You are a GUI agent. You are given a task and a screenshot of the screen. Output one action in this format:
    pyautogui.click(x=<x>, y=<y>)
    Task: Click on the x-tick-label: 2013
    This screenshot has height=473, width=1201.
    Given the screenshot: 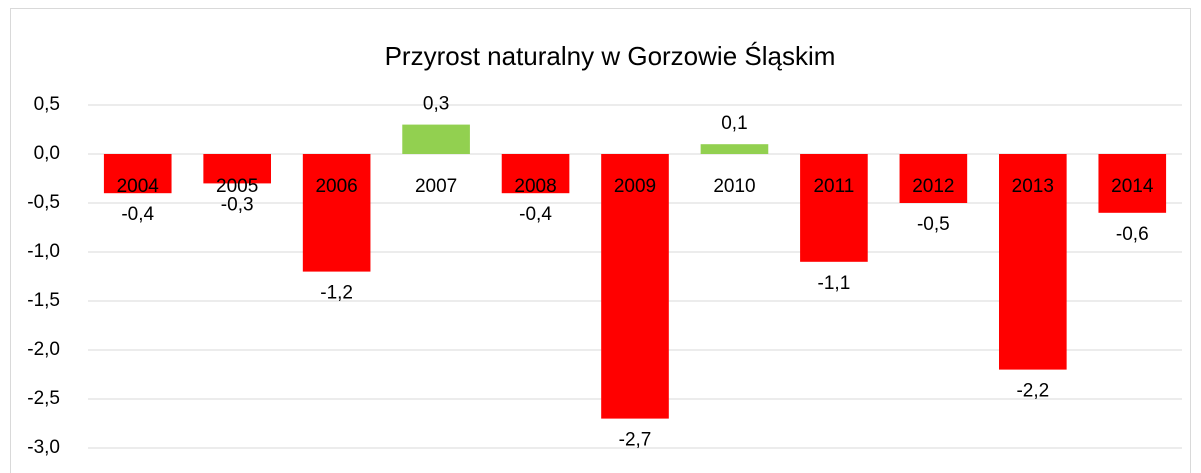 What is the action you would take?
    pyautogui.click(x=1033, y=186)
    